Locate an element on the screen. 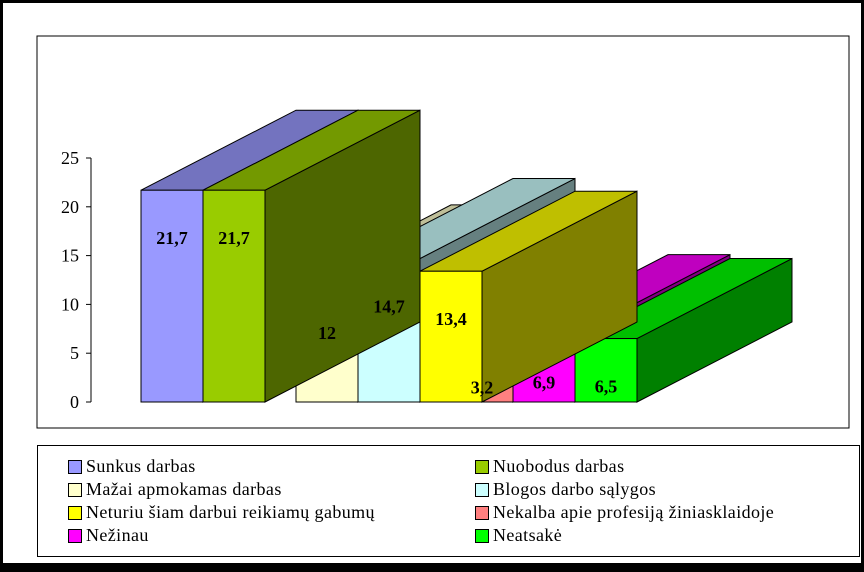 This screenshot has width=864, height=572. y-tick-label: 5 is located at coordinates (74, 353).